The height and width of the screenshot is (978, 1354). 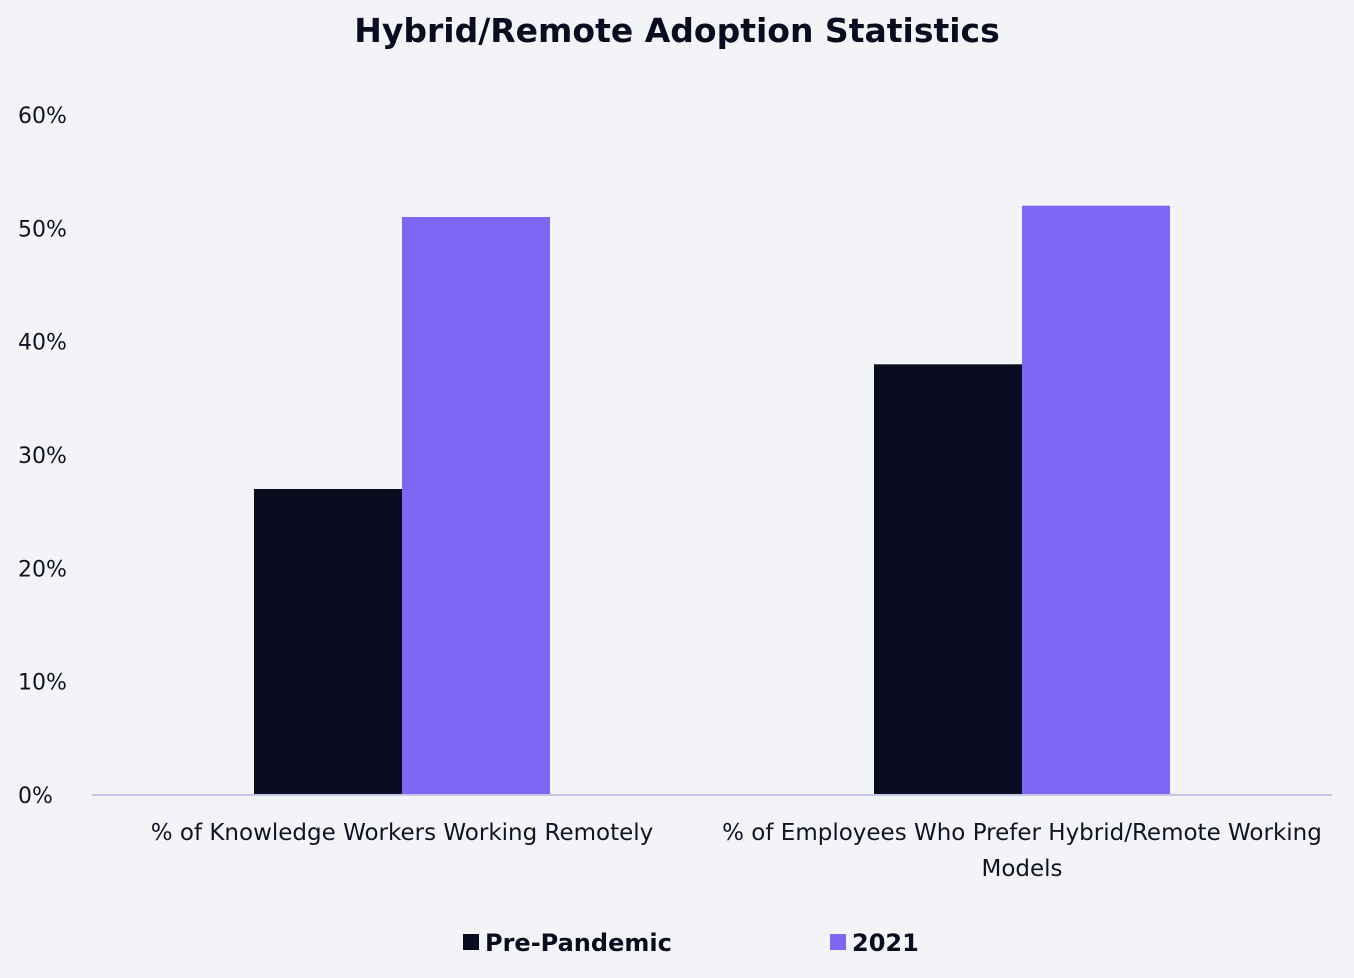 I want to click on legend-label: Pre-Pandemic, so click(x=578, y=943).